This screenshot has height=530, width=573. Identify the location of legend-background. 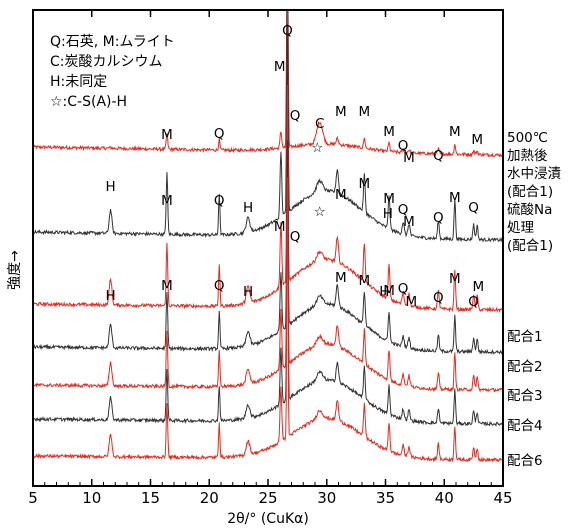
(146, 72).